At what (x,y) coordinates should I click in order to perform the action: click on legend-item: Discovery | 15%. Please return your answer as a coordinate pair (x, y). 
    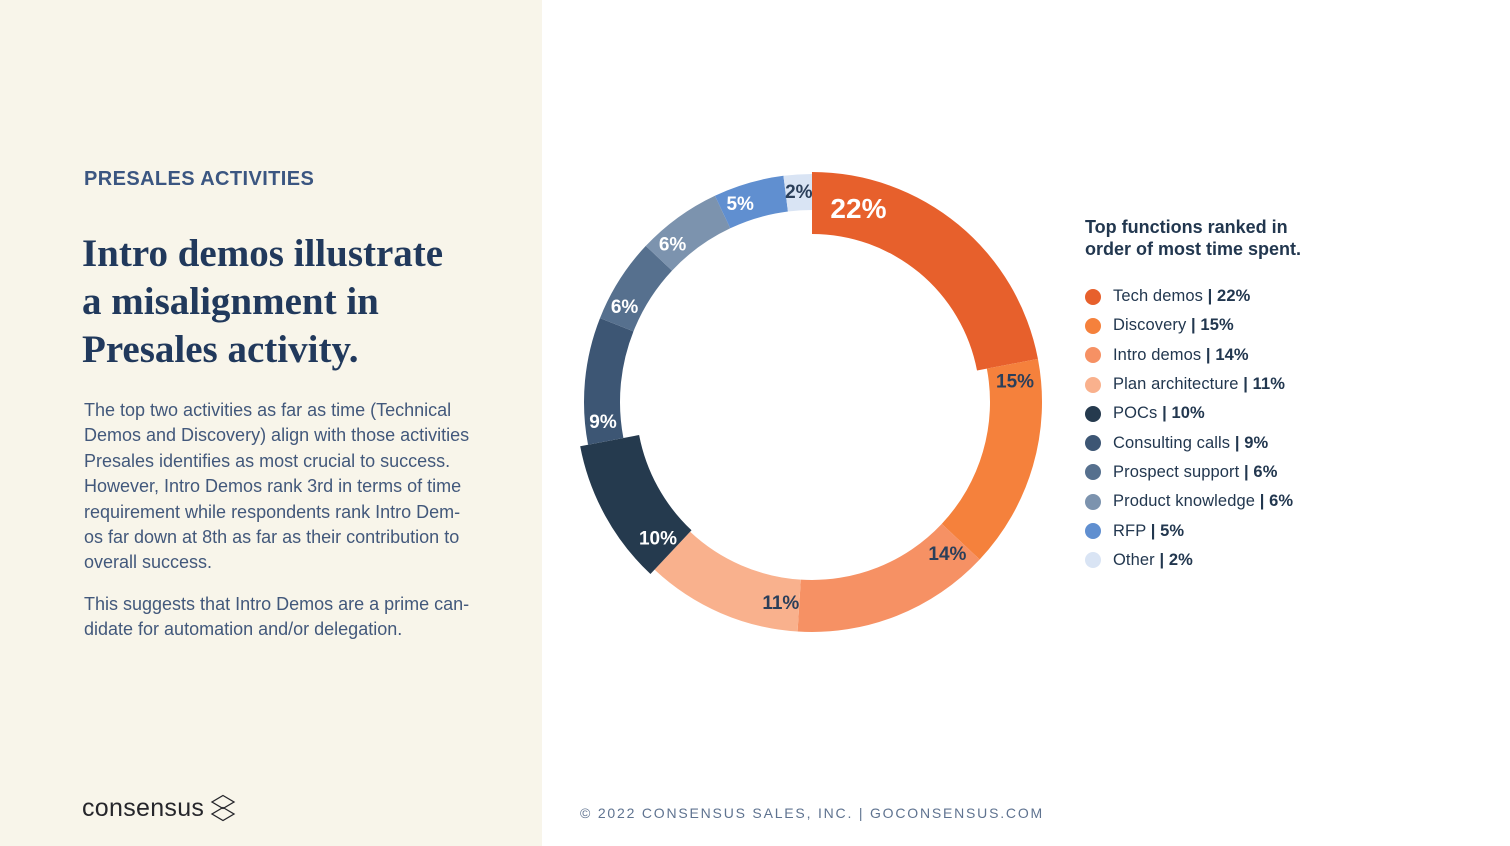
    Looking at the image, I should click on (1250, 325).